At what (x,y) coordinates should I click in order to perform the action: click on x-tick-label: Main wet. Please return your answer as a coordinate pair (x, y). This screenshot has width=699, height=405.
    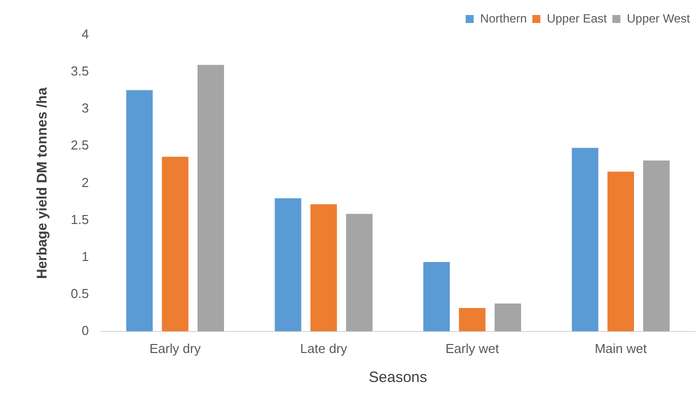
    Looking at the image, I should click on (621, 348).